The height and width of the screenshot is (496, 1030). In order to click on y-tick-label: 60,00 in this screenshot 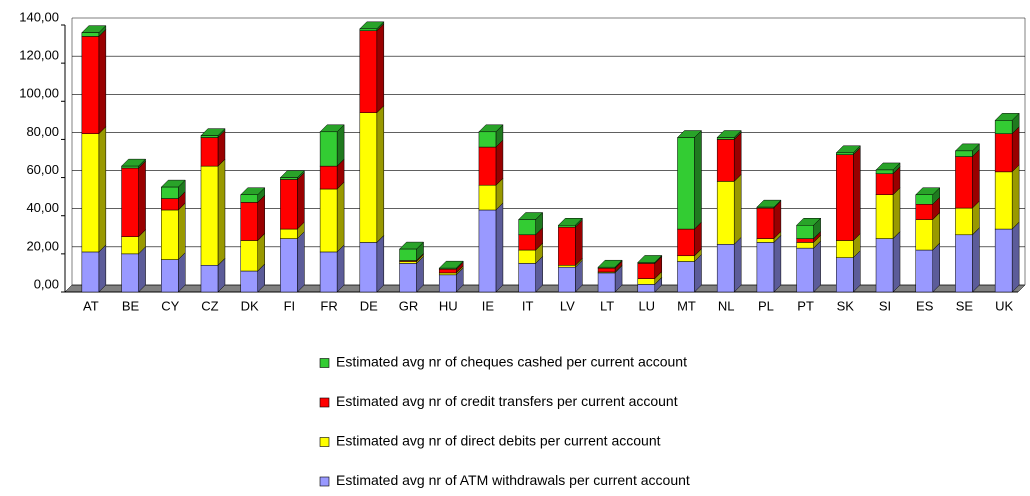, I will do `click(42, 169)`.